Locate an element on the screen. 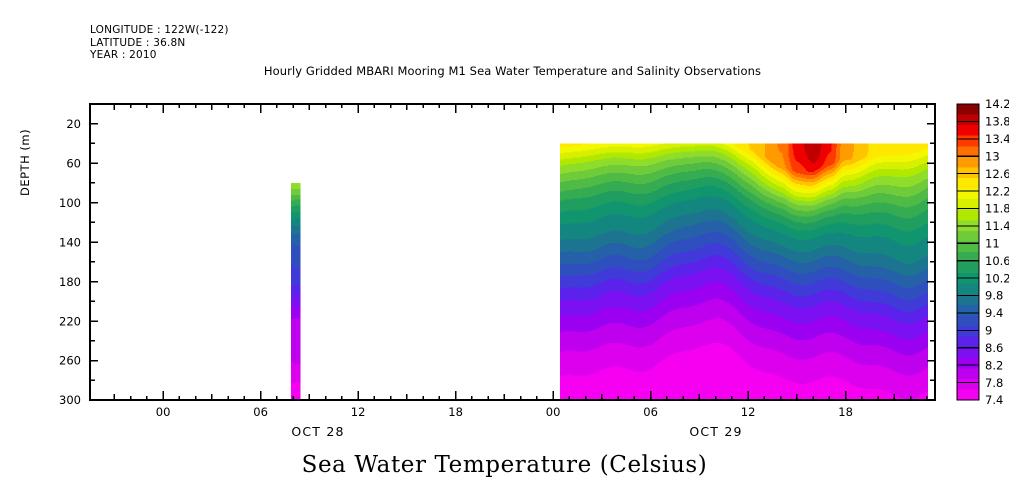 Image resolution: width=1009 pixels, height=504 pixels. y-tick-label: 260 is located at coordinates (70, 361).